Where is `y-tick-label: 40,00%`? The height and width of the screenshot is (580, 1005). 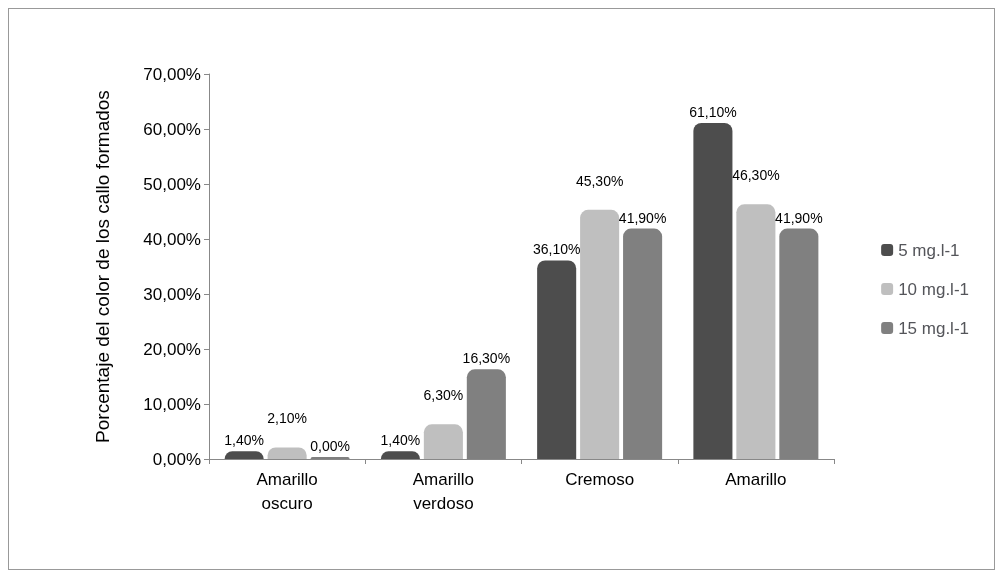
y-tick-label: 40,00% is located at coordinates (172, 239).